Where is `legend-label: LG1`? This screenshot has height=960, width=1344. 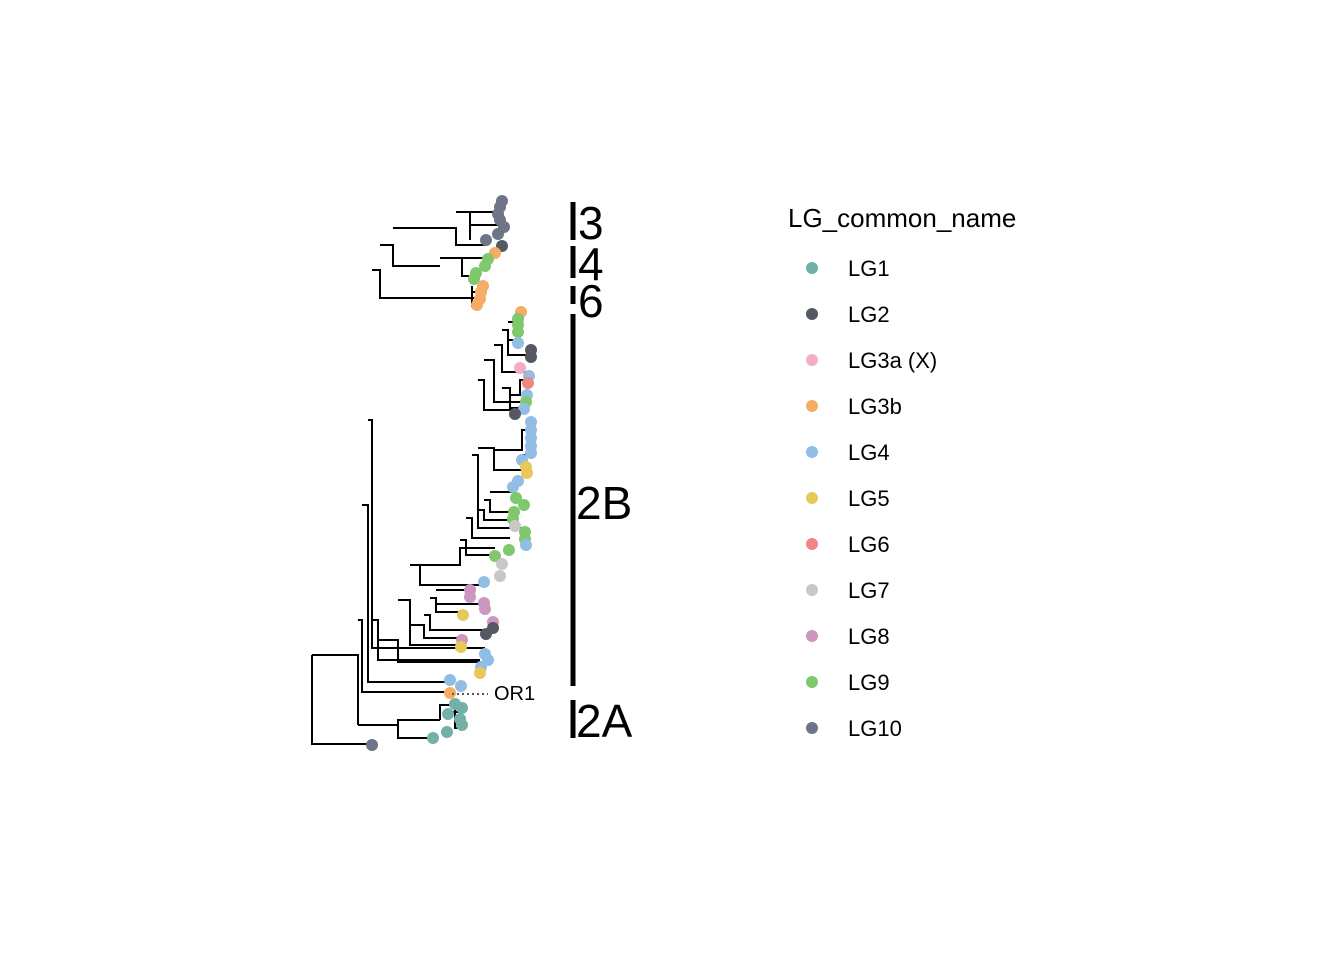
legend-label: LG1 is located at coordinates (869, 268).